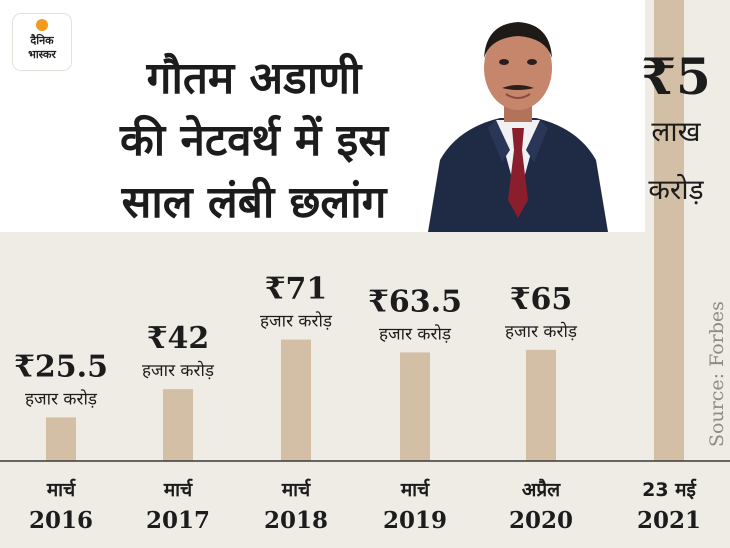 The height and width of the screenshot is (548, 730). What do you see at coordinates (296, 520) in the screenshot?
I see `x-tick-year-2018: 2018` at bounding box center [296, 520].